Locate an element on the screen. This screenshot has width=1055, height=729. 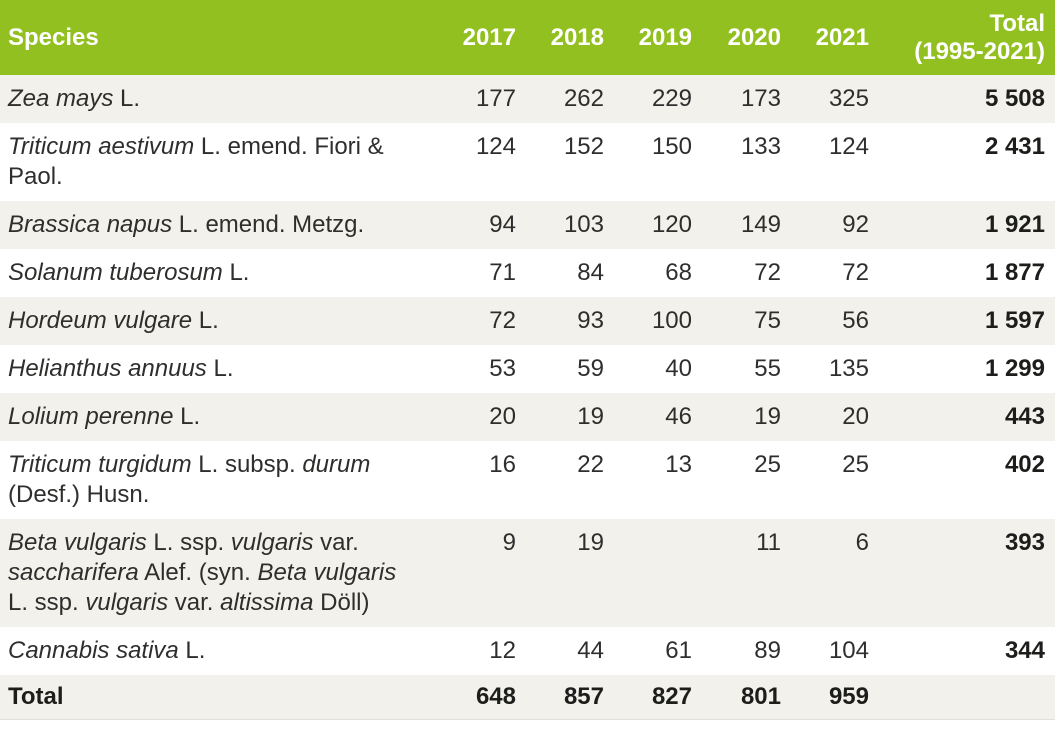
year-value-cell: 124 is located at coordinates (848, 146).